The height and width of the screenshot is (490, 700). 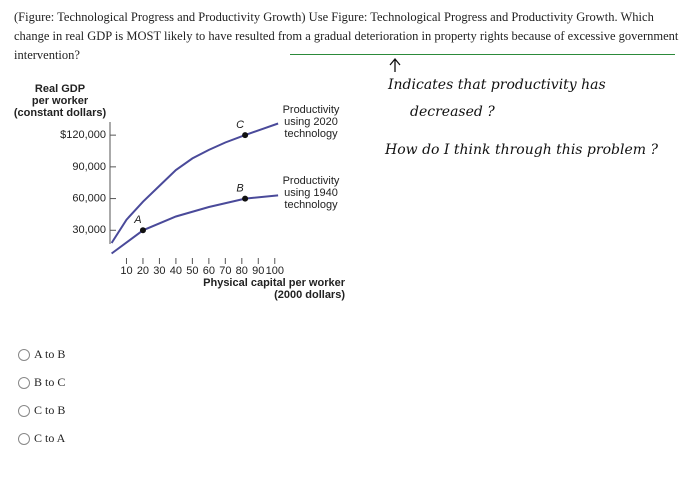 I want to click on y-tick-label: 30,000, so click(x=89, y=230).